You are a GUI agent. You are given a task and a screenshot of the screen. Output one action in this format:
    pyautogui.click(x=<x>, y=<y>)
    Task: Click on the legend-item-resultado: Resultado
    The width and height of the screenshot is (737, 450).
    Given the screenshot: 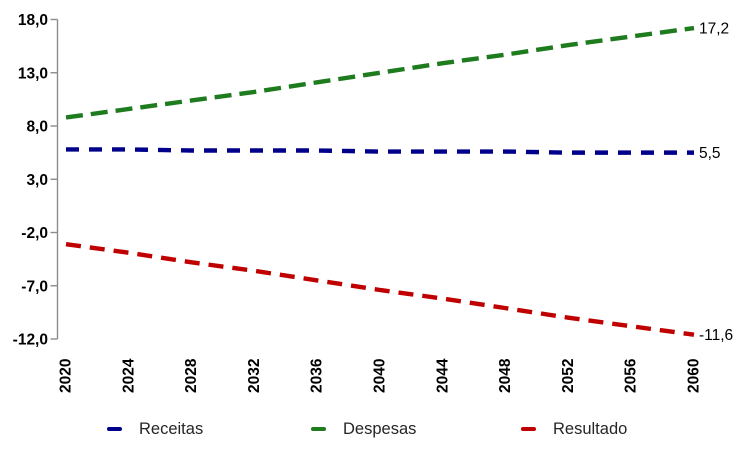 What is the action you would take?
    pyautogui.click(x=574, y=429)
    